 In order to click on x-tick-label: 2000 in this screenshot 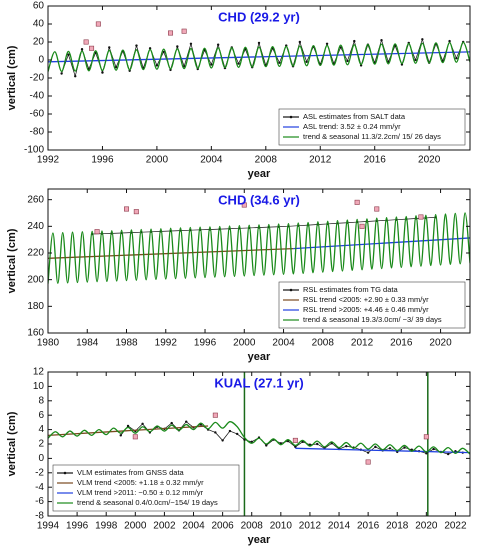, I will do `click(157, 160)`.